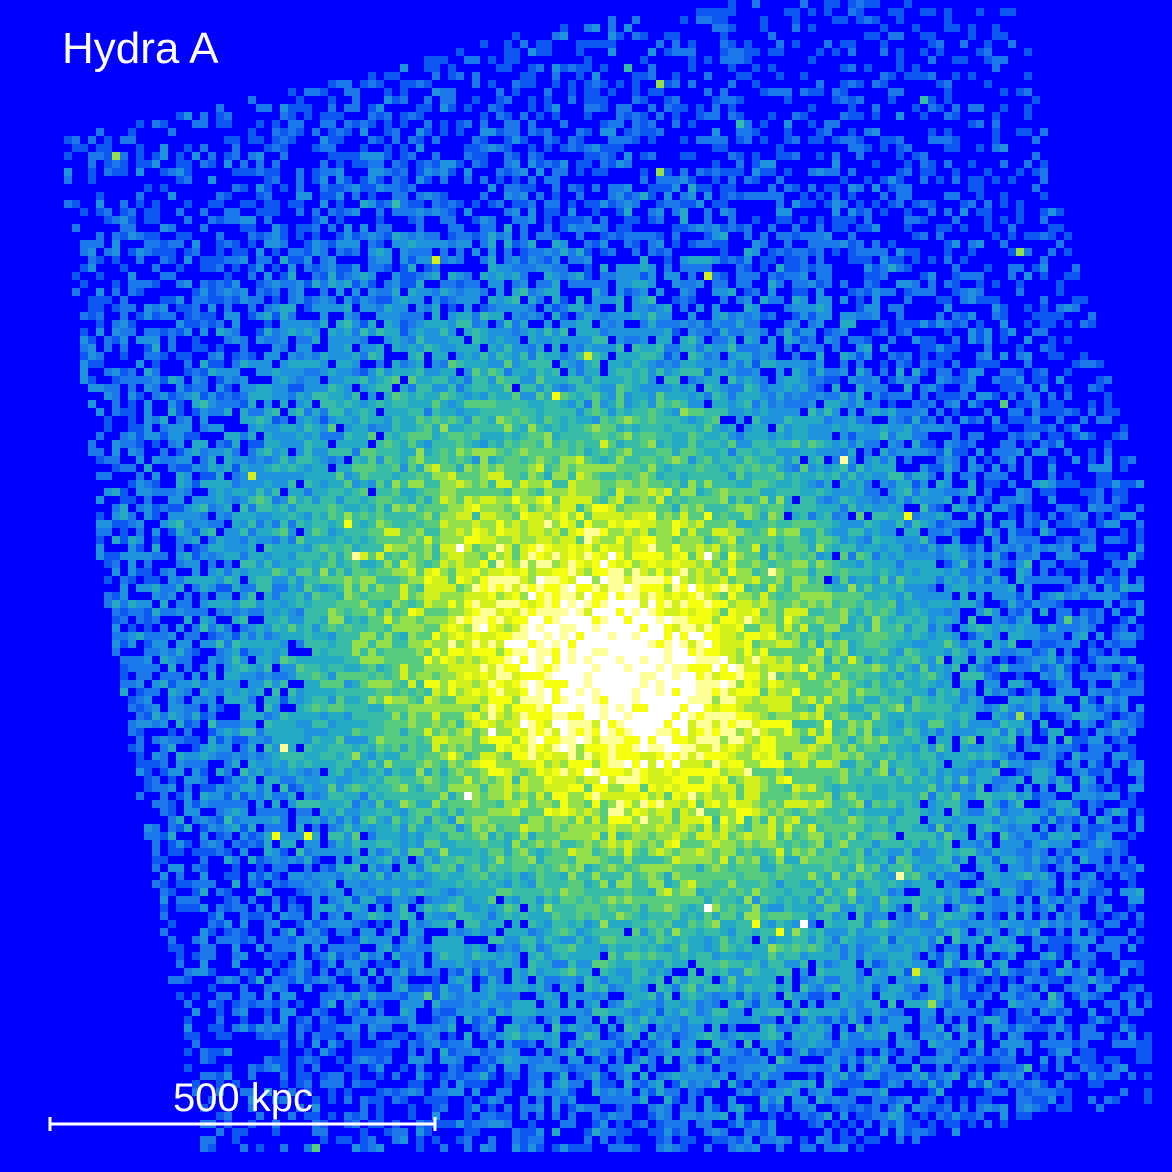 This screenshot has height=1172, width=1172. What do you see at coordinates (243, 1098) in the screenshot?
I see `scale-bar-label: 500 kpc` at bounding box center [243, 1098].